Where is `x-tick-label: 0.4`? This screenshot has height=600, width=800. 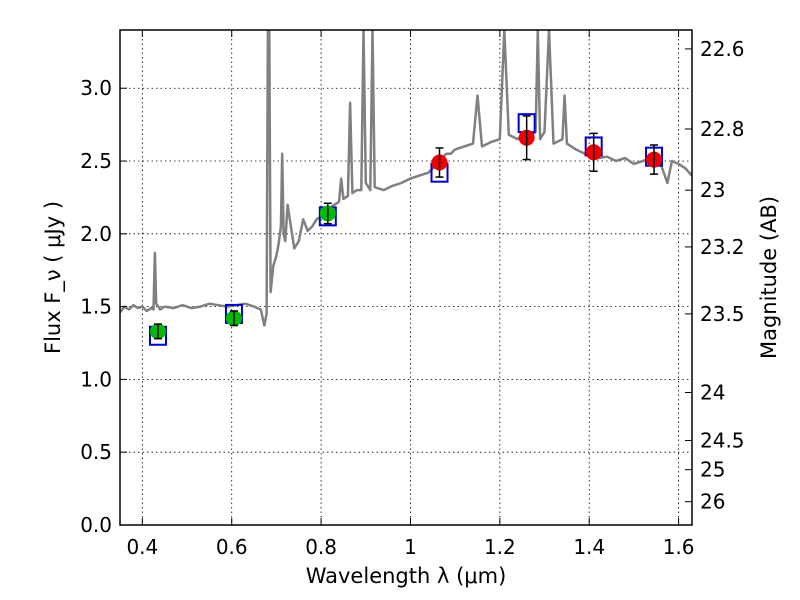
x-tick-label: 0.4 is located at coordinates (142, 547).